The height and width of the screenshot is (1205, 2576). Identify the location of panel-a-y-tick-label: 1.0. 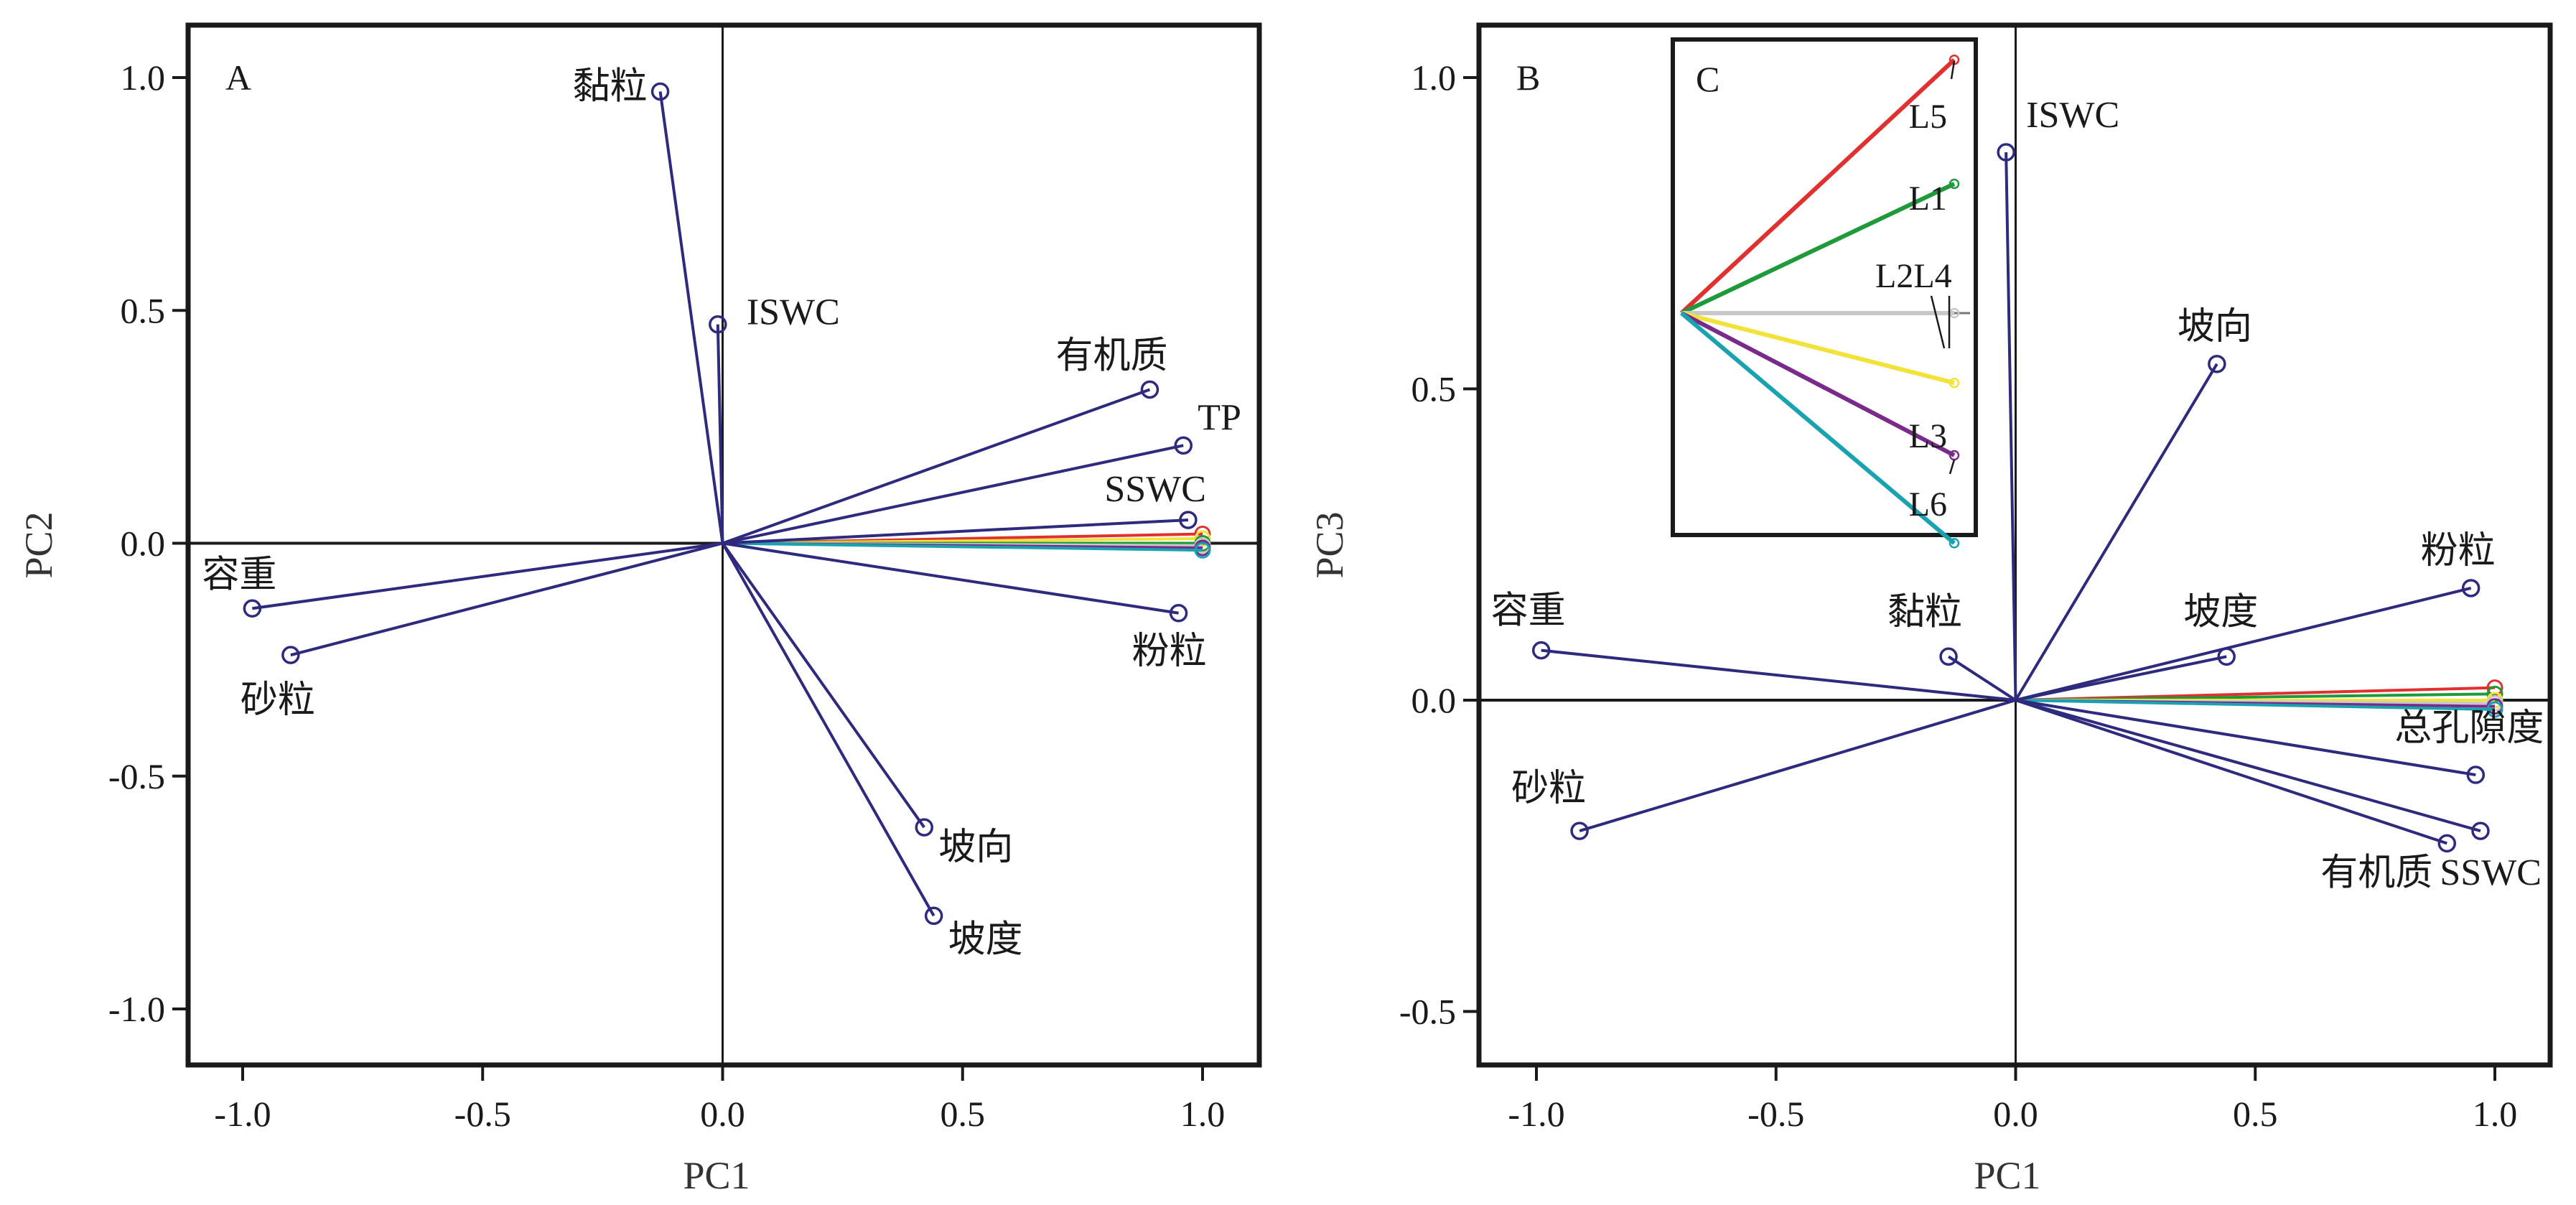
(143, 77).